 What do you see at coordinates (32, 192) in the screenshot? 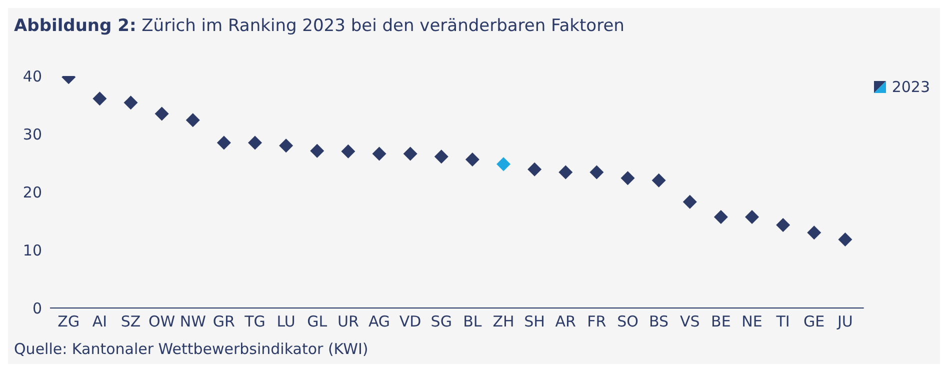
I see `y-tick-label: 20` at bounding box center [32, 192].